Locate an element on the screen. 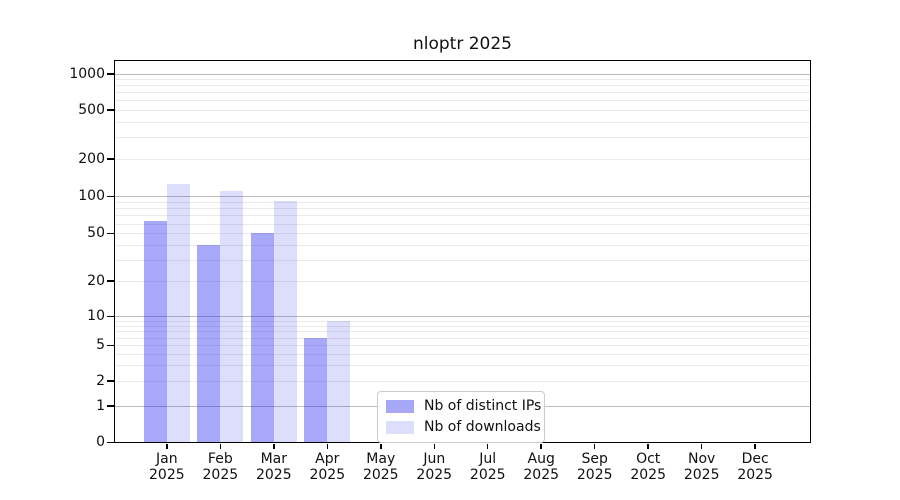 The image size is (900, 500). y-axis-tick-label: 10 is located at coordinates (96, 316).